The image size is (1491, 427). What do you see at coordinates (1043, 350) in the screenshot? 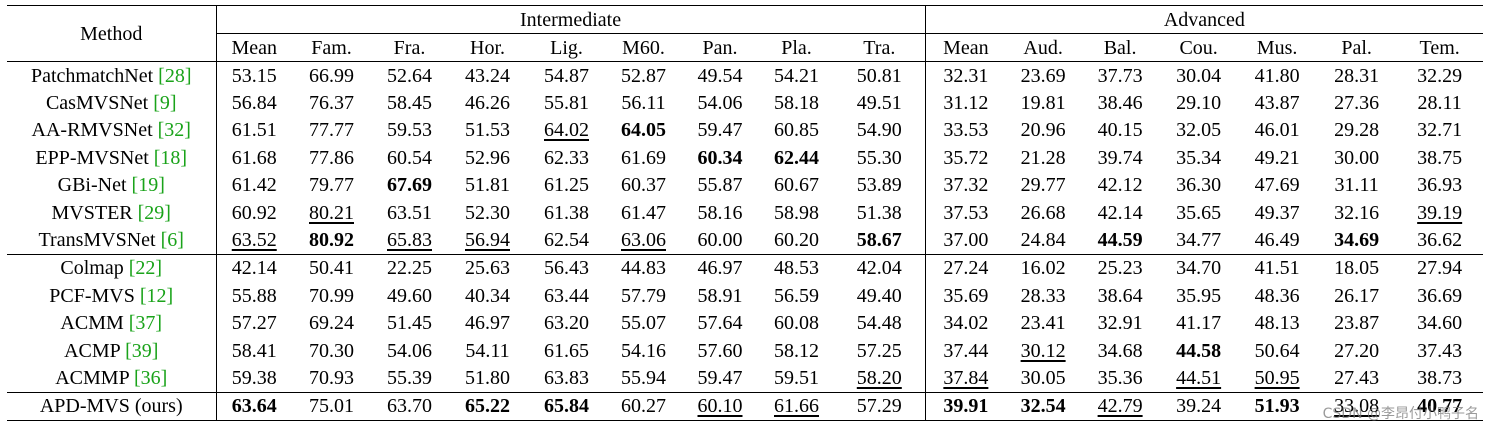
I see `score-cell: 30.12` at bounding box center [1043, 350].